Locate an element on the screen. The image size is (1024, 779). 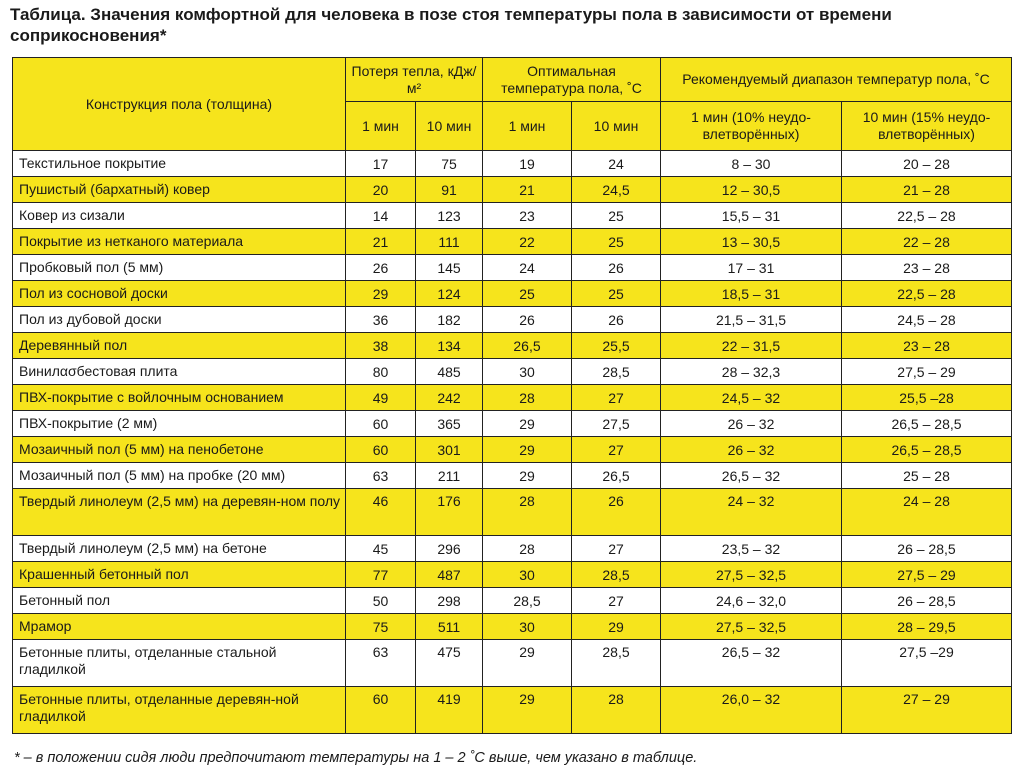
row-value: 365 is located at coordinates (449, 423).